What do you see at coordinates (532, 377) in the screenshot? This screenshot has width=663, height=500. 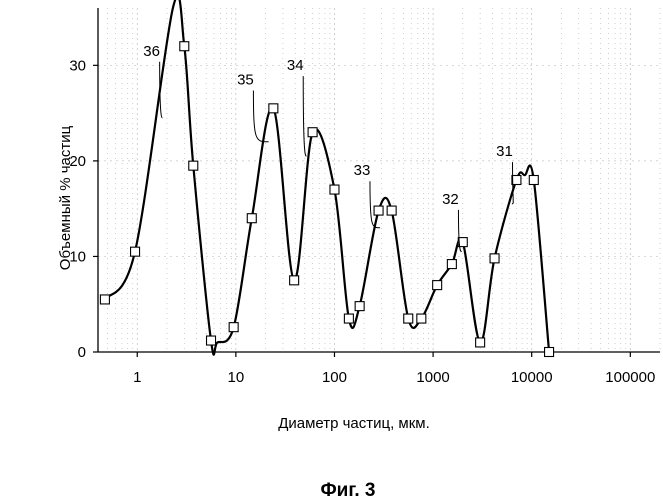 I see `x-tick-label: 10000` at bounding box center [532, 377].